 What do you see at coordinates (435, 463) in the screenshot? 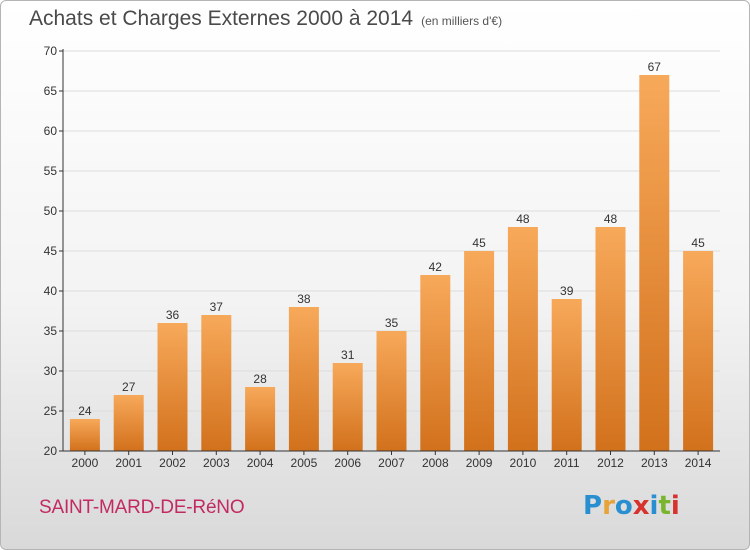
I see `x-tick-label: 2008` at bounding box center [435, 463].